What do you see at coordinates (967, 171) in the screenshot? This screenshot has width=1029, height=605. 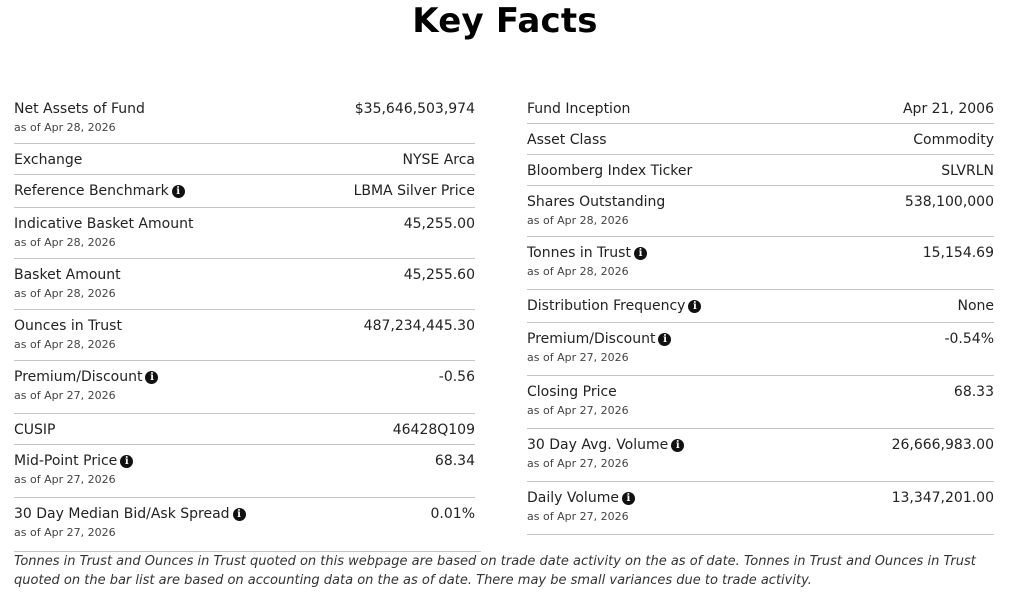 I see `fact-value: SLVRLN` at bounding box center [967, 171].